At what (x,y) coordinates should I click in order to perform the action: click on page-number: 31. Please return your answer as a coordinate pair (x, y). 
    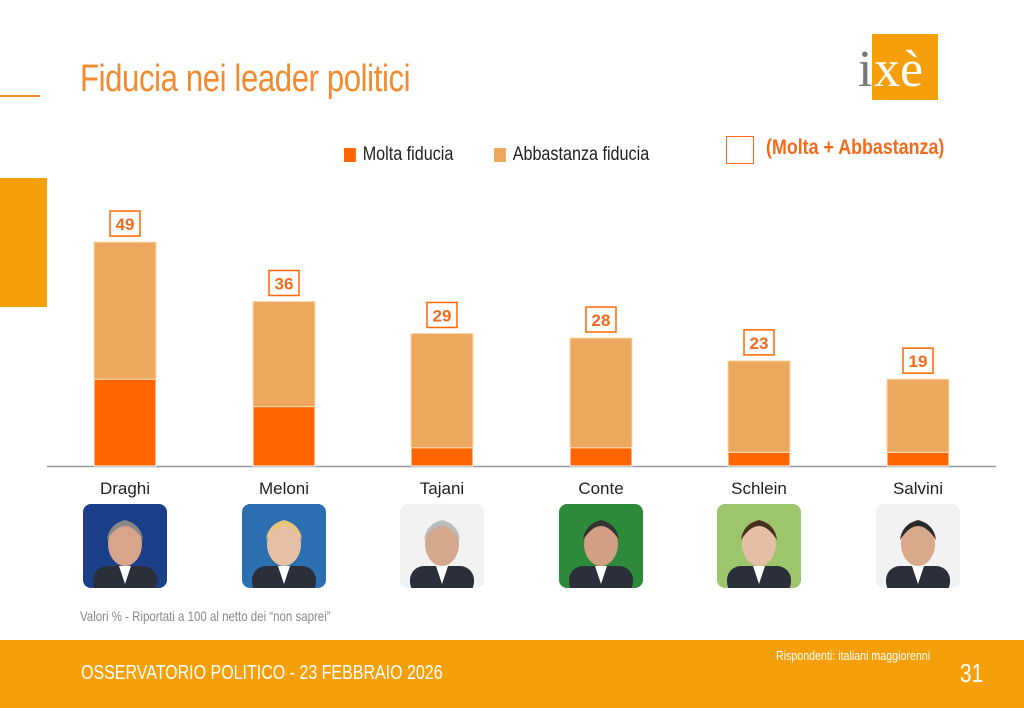
    Looking at the image, I should click on (972, 673).